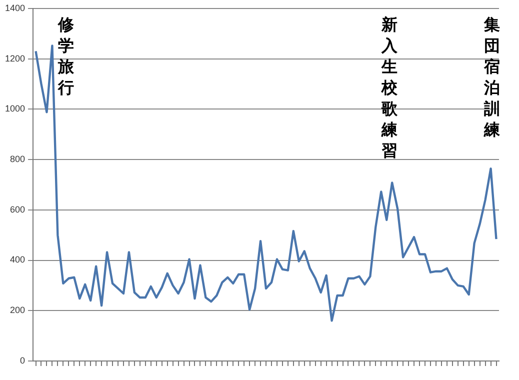 This screenshot has width=519, height=380. I want to click on y-tick-label: 400, so click(18, 259).